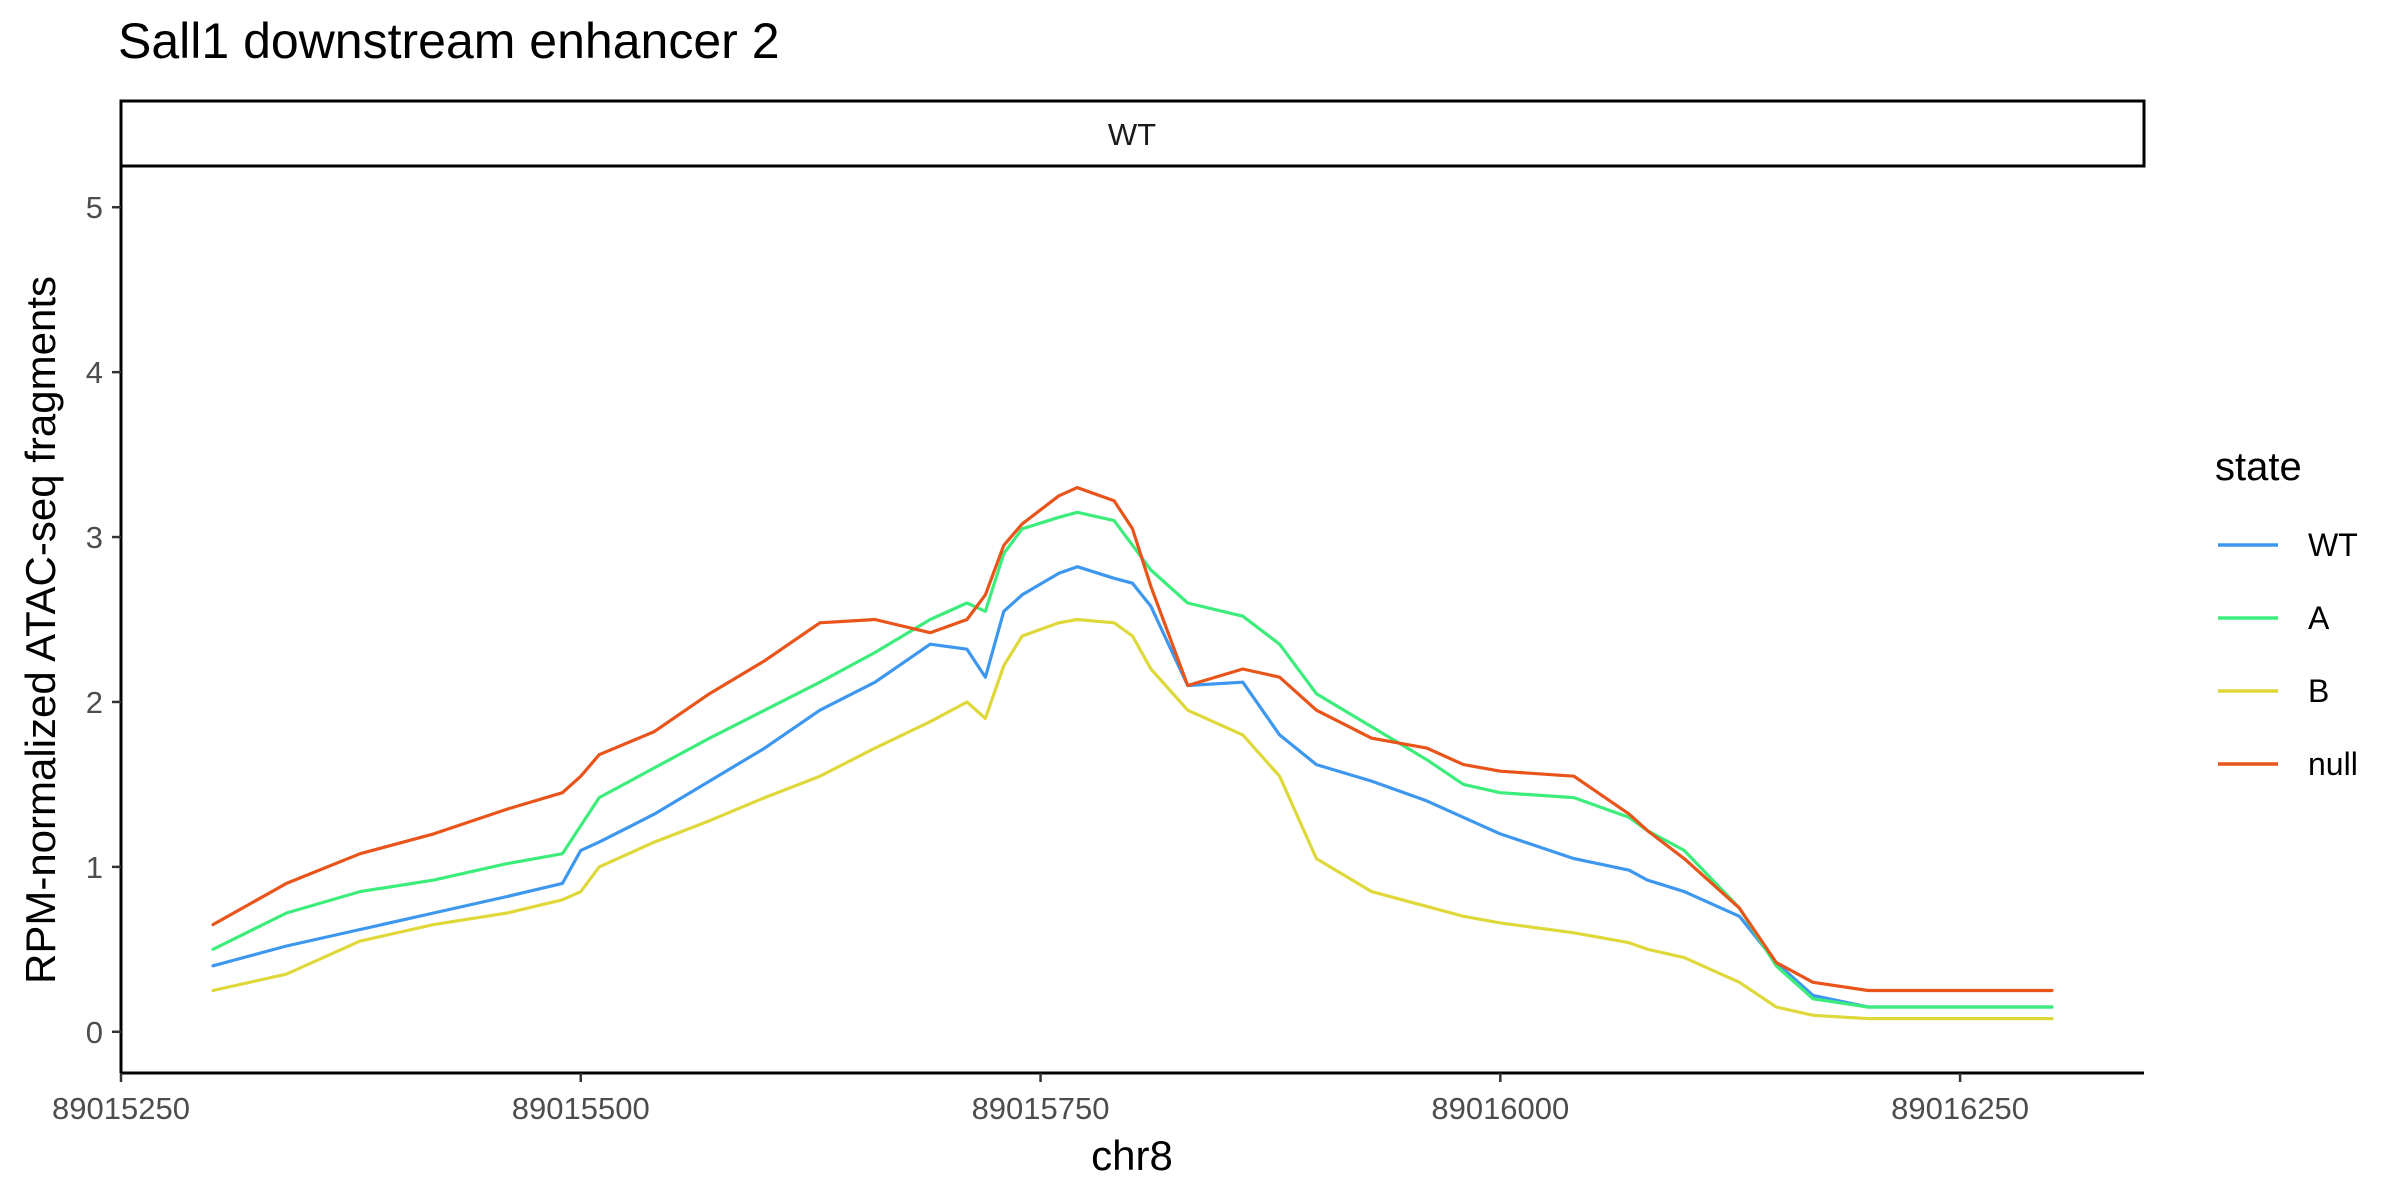 The width and height of the screenshot is (2400, 1200). Describe the element at coordinates (94, 537) in the screenshot. I see `y-tick-label: 3` at that location.